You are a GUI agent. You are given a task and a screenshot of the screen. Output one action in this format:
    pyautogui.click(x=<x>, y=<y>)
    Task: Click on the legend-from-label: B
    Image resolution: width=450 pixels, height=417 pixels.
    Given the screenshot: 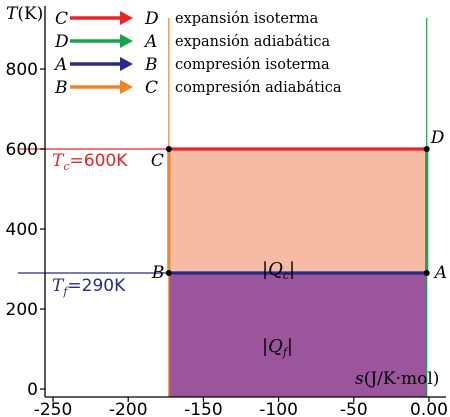 What is the action you would take?
    pyautogui.click(x=61, y=88)
    